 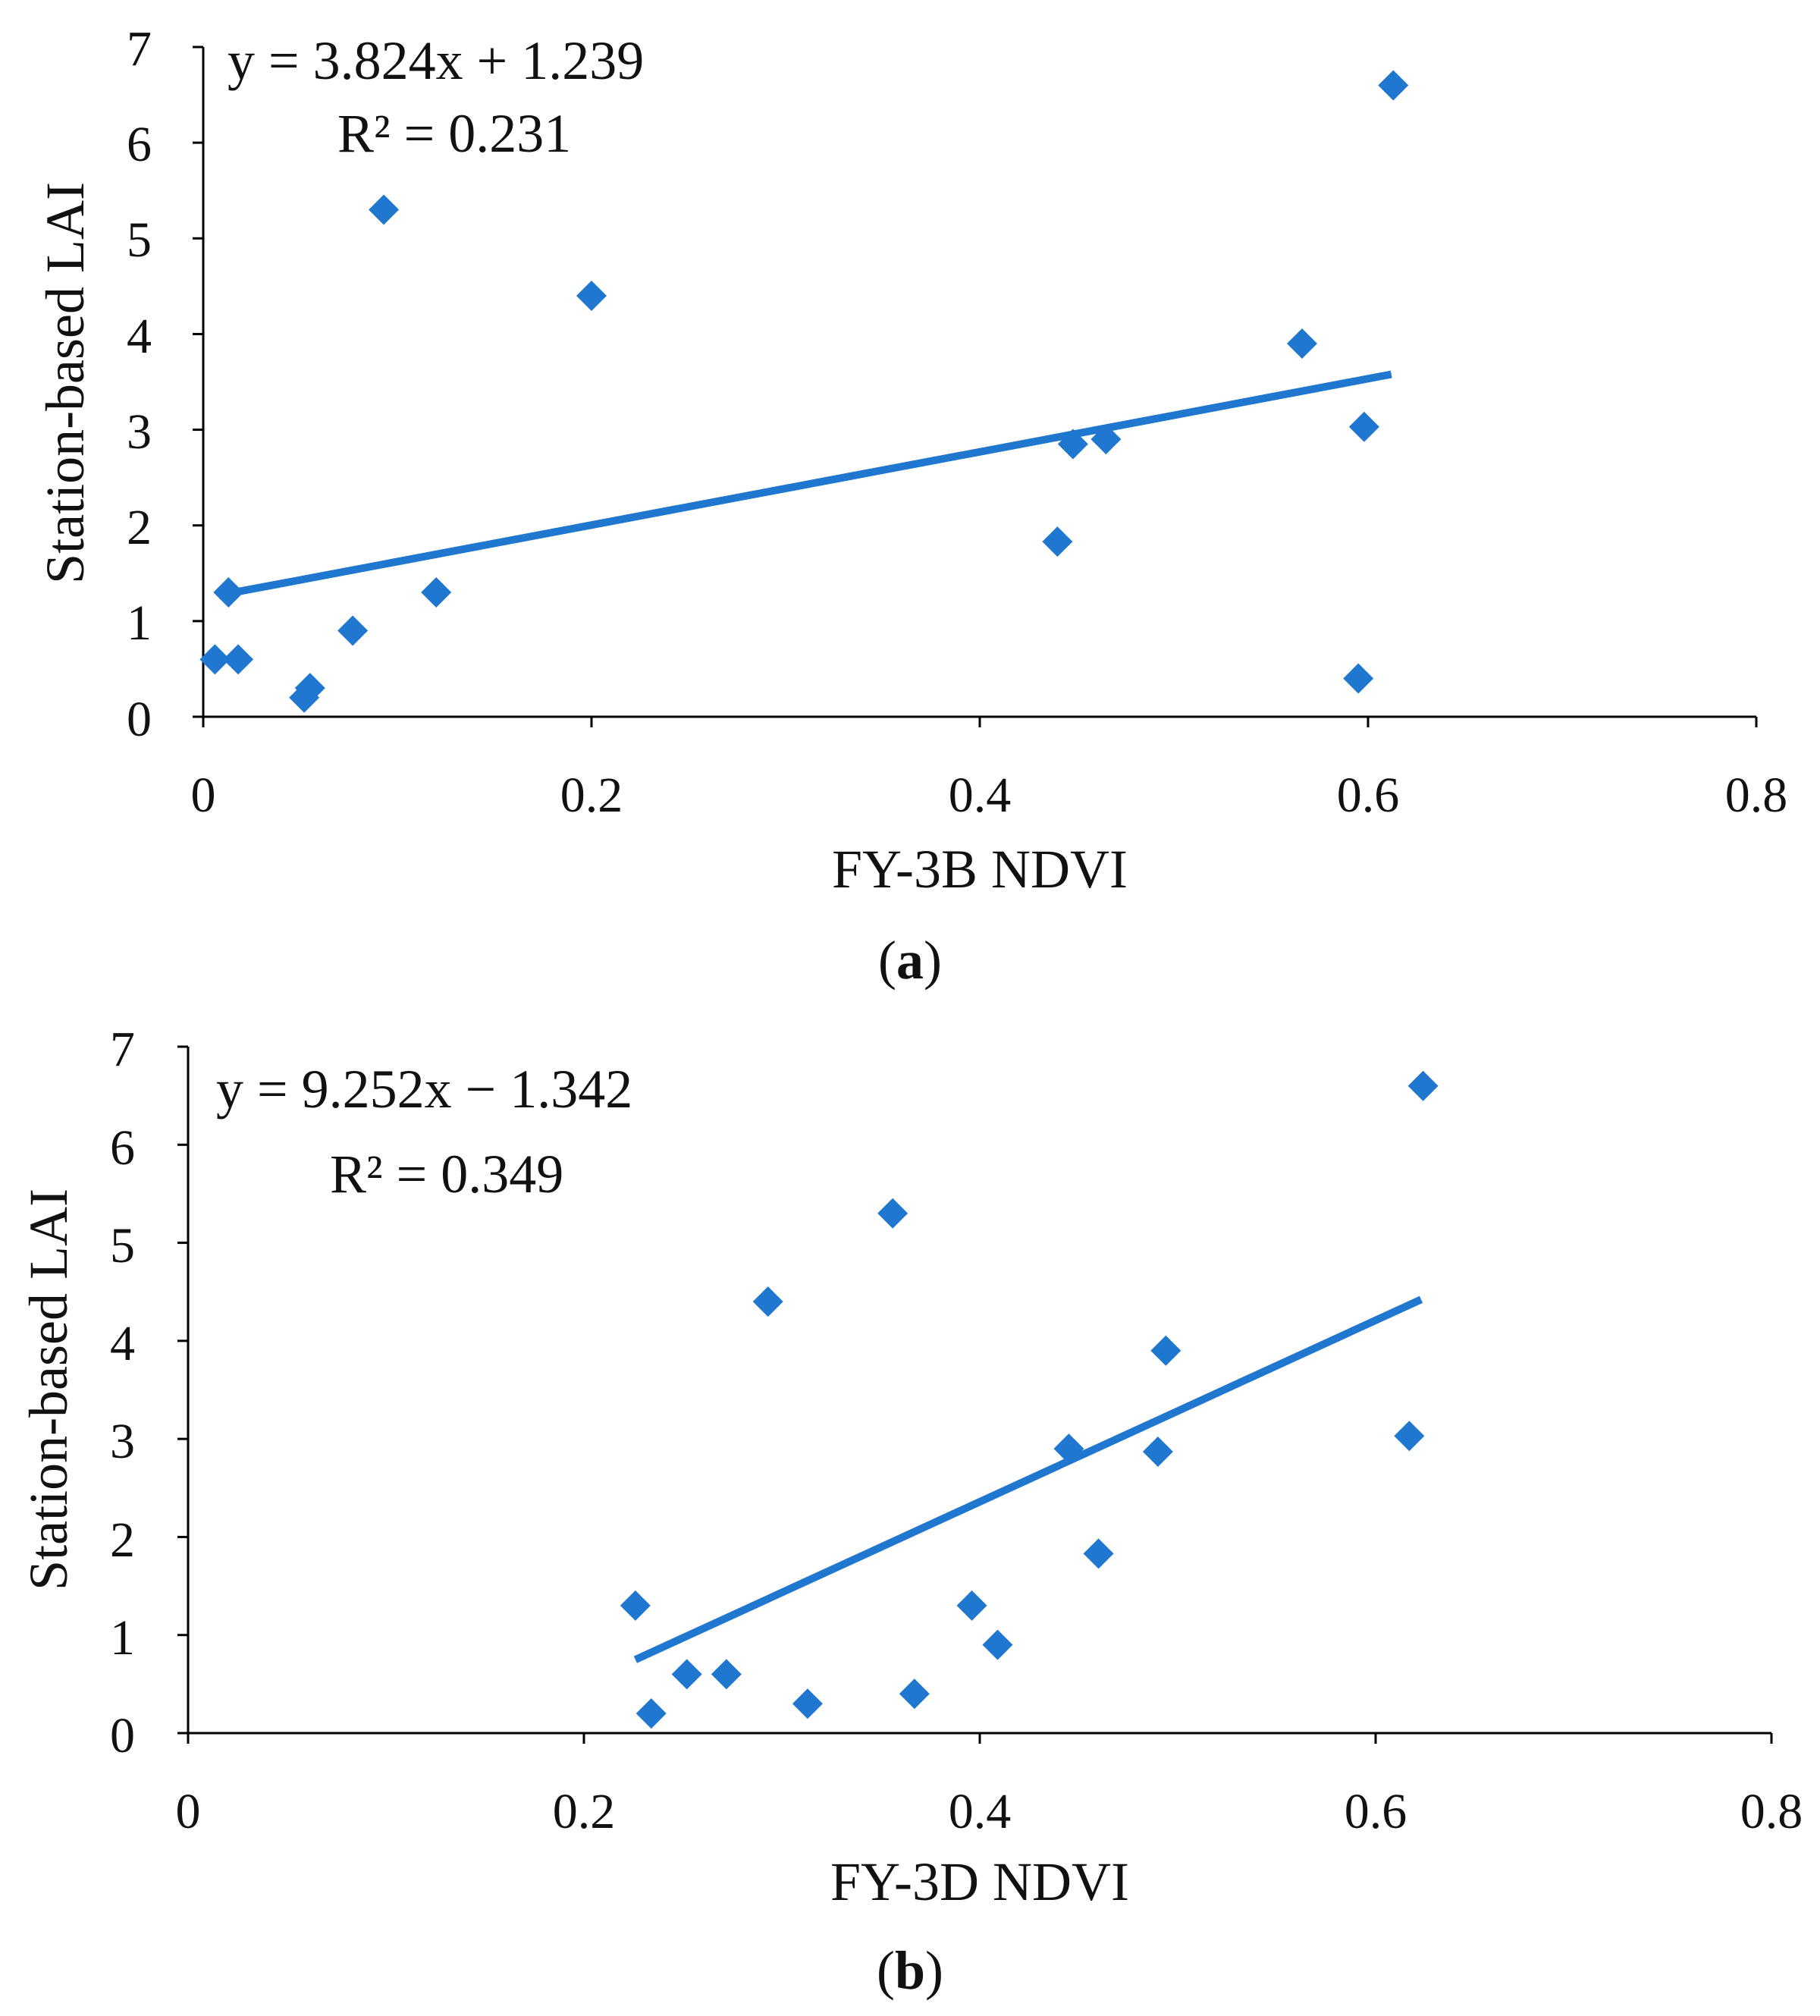 What do you see at coordinates (139, 623) in the screenshot?
I see `y-tick-label-a-1: 1` at bounding box center [139, 623].